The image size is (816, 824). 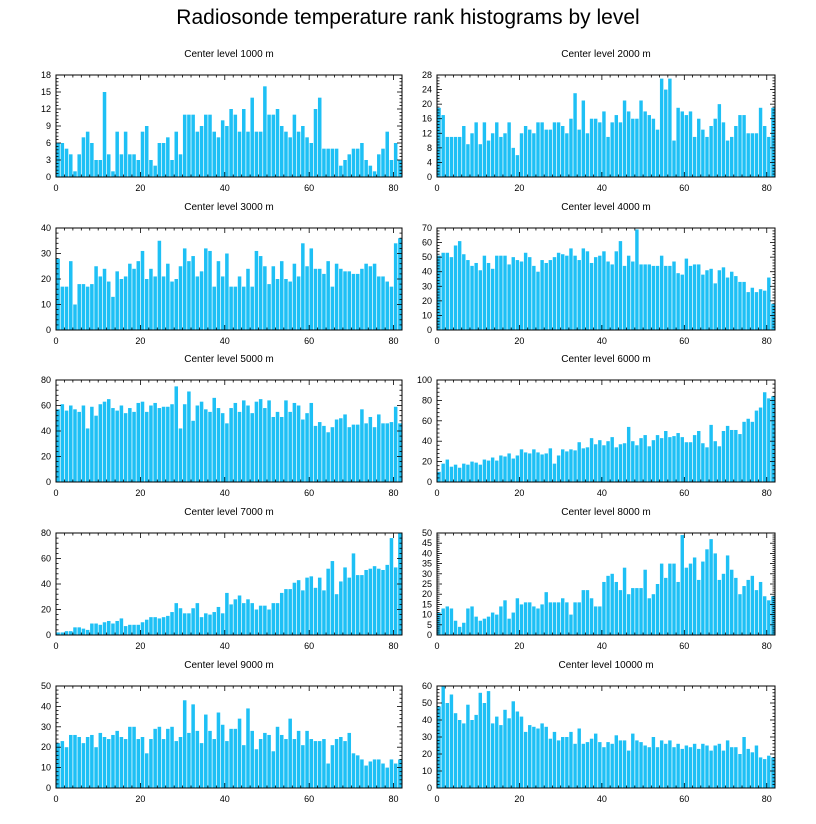 What do you see at coordinates (229, 512) in the screenshot?
I see `panel-title: Center level 7000 m` at bounding box center [229, 512].